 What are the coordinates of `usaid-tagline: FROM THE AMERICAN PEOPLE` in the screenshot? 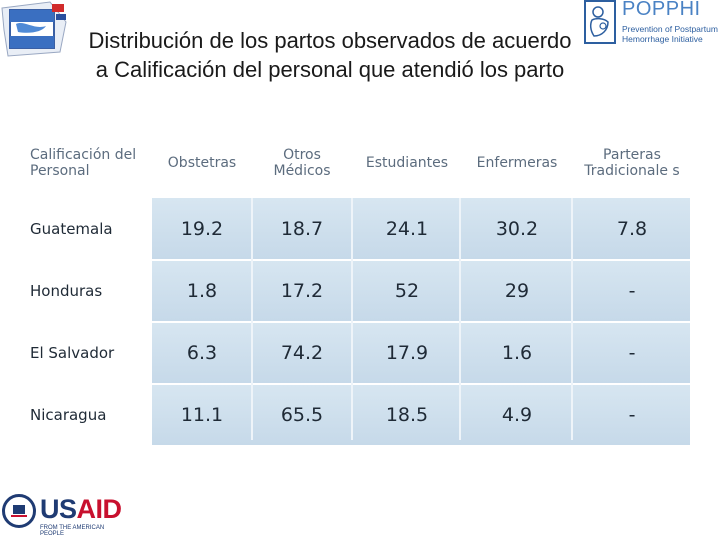 It's located at (72, 531).